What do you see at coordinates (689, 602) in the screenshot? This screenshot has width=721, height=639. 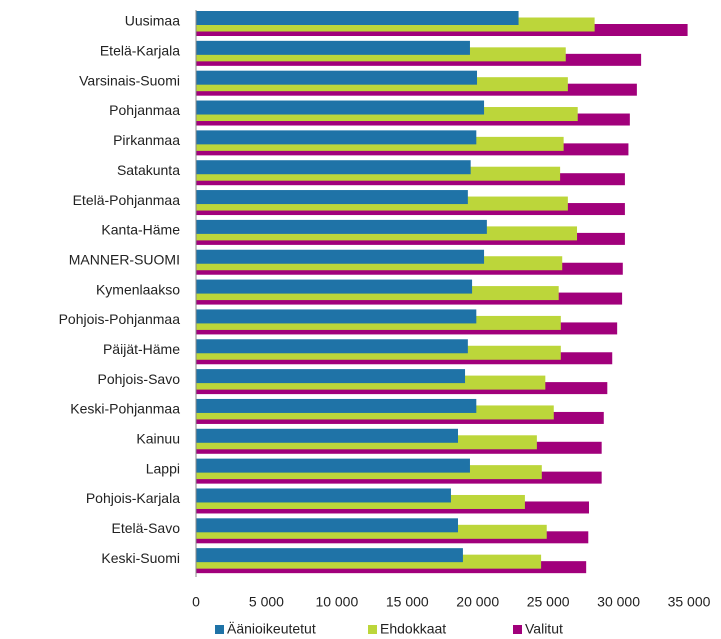 I see `x-tick-label: 35 000` at bounding box center [689, 602].